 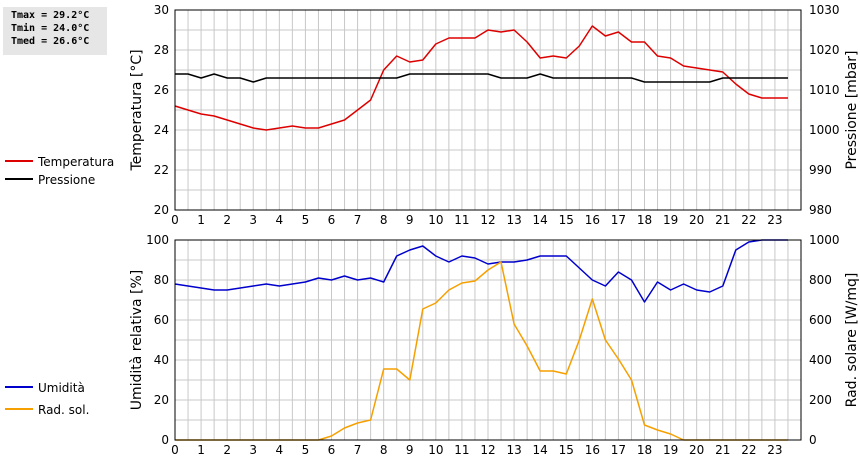 I want to click on y2-axis-label: Rad. solare [W/mq], so click(x=852, y=340).